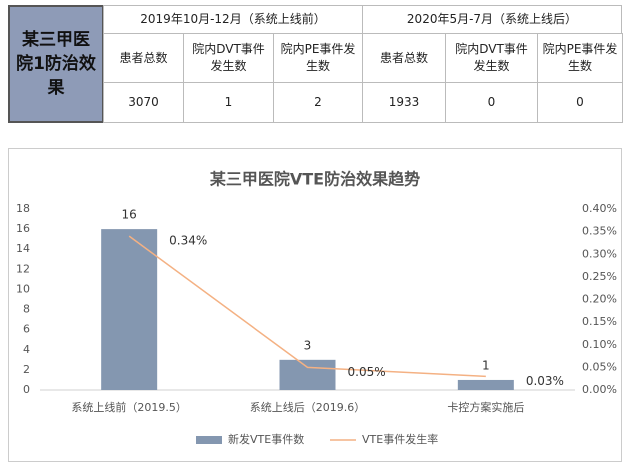  Describe the element at coordinates (26, 349) in the screenshot. I see `y-tick-label: 4` at that location.